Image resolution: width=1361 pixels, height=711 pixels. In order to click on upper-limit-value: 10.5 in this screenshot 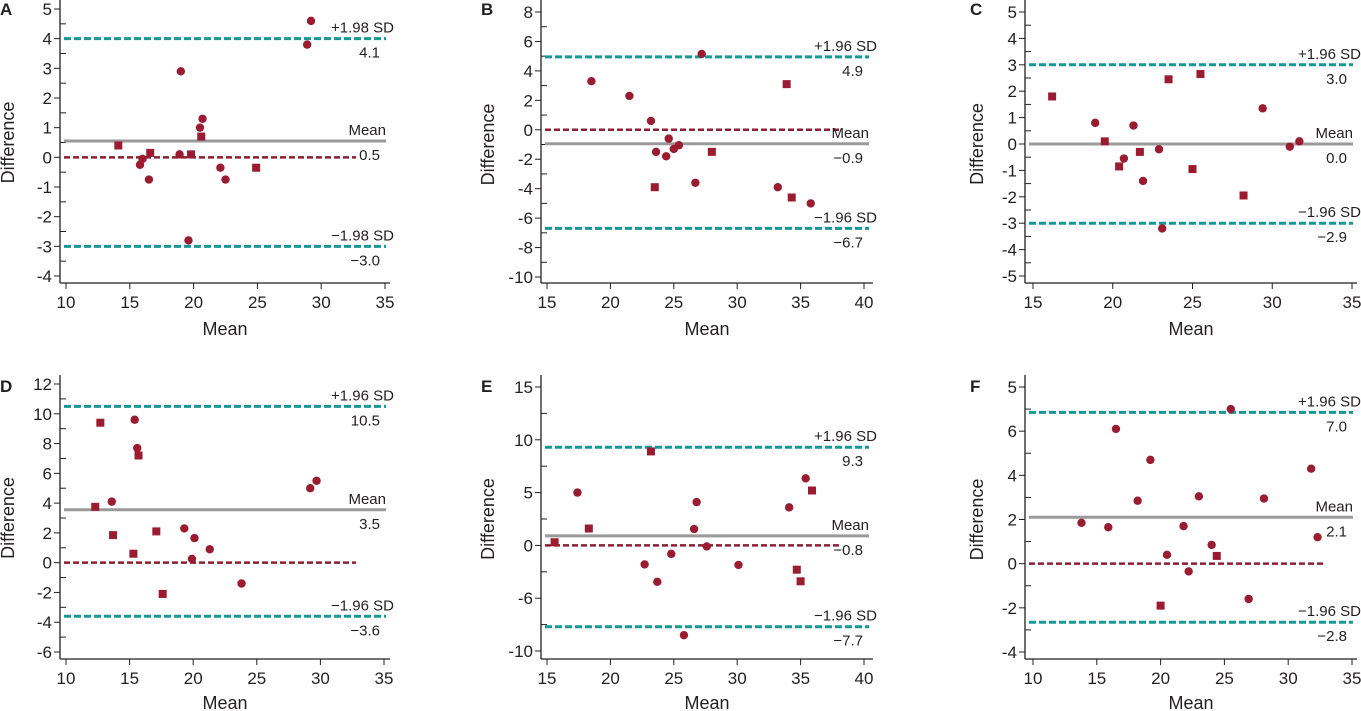, I will do `click(365, 420)`.